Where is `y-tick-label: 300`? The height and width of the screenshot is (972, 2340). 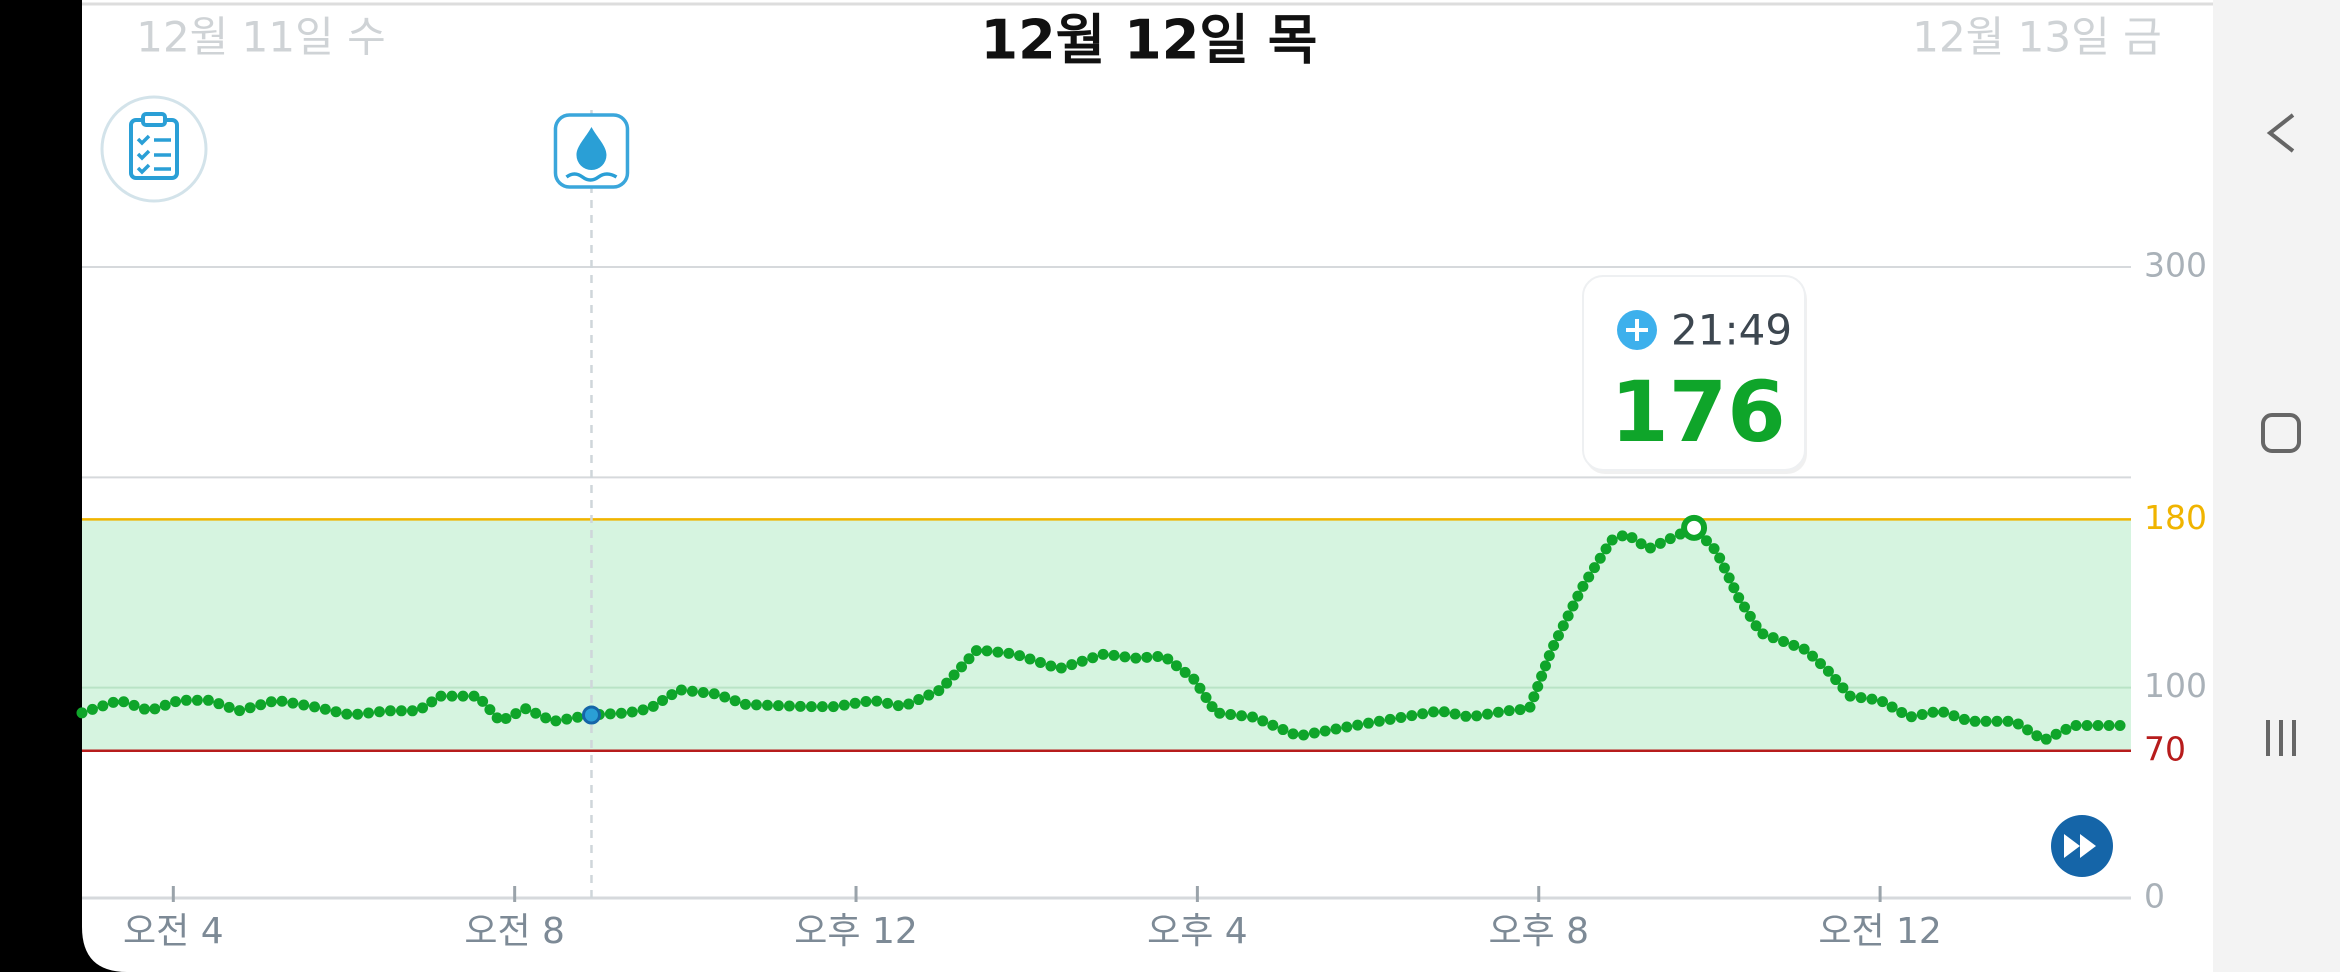
y-tick-label: 300 is located at coordinates (2175, 265).